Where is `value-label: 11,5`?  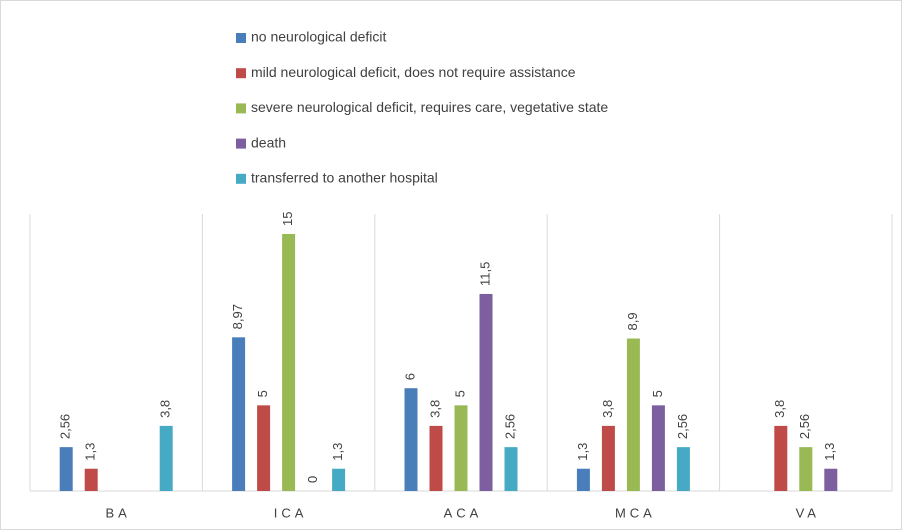 value-label: 11,5 is located at coordinates (484, 274).